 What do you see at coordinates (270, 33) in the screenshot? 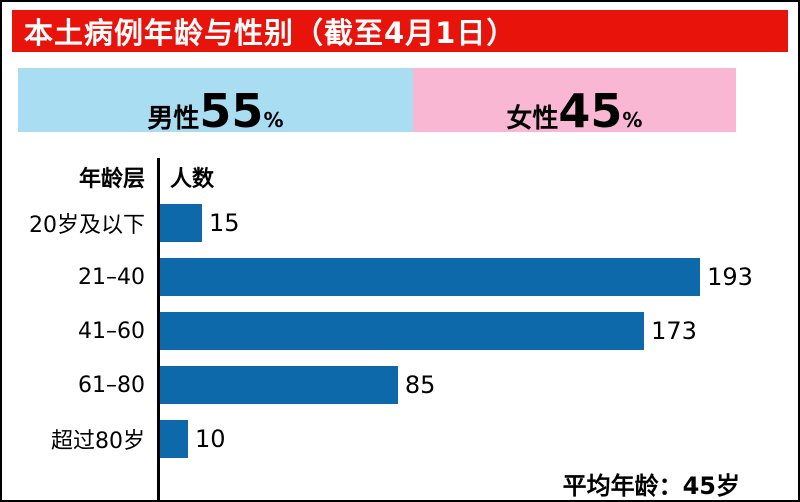
I see `page-title-text: 本土病例年龄与性别（截至4月1日）` at bounding box center [270, 33].